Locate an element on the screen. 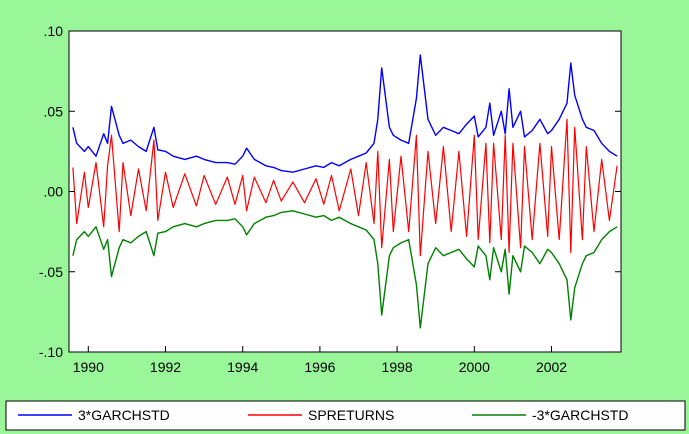 Image resolution: width=689 pixels, height=434 pixels. legend-label-upper: 3*GARCHSTD is located at coordinates (124, 415).